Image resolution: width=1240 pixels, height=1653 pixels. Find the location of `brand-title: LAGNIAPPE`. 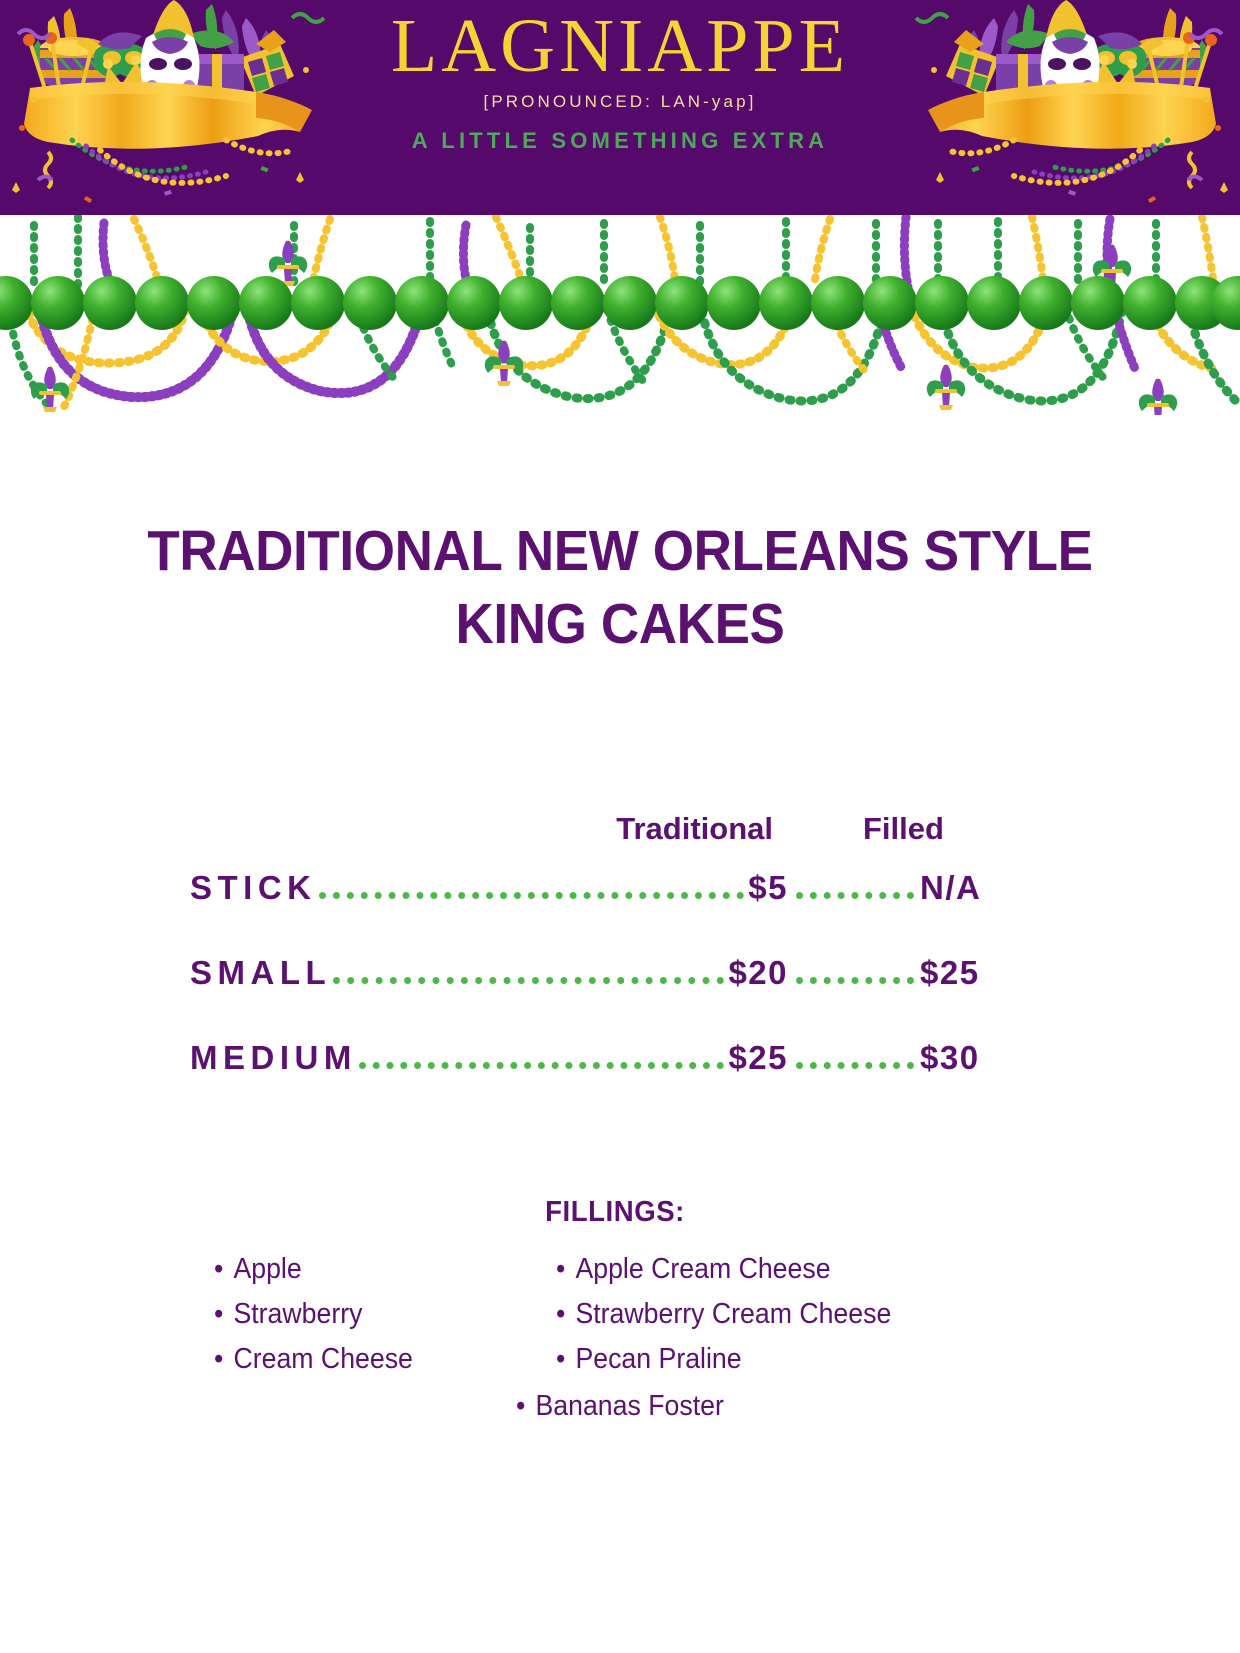

brand-title: LAGNIAPPE is located at coordinates (620, 46).